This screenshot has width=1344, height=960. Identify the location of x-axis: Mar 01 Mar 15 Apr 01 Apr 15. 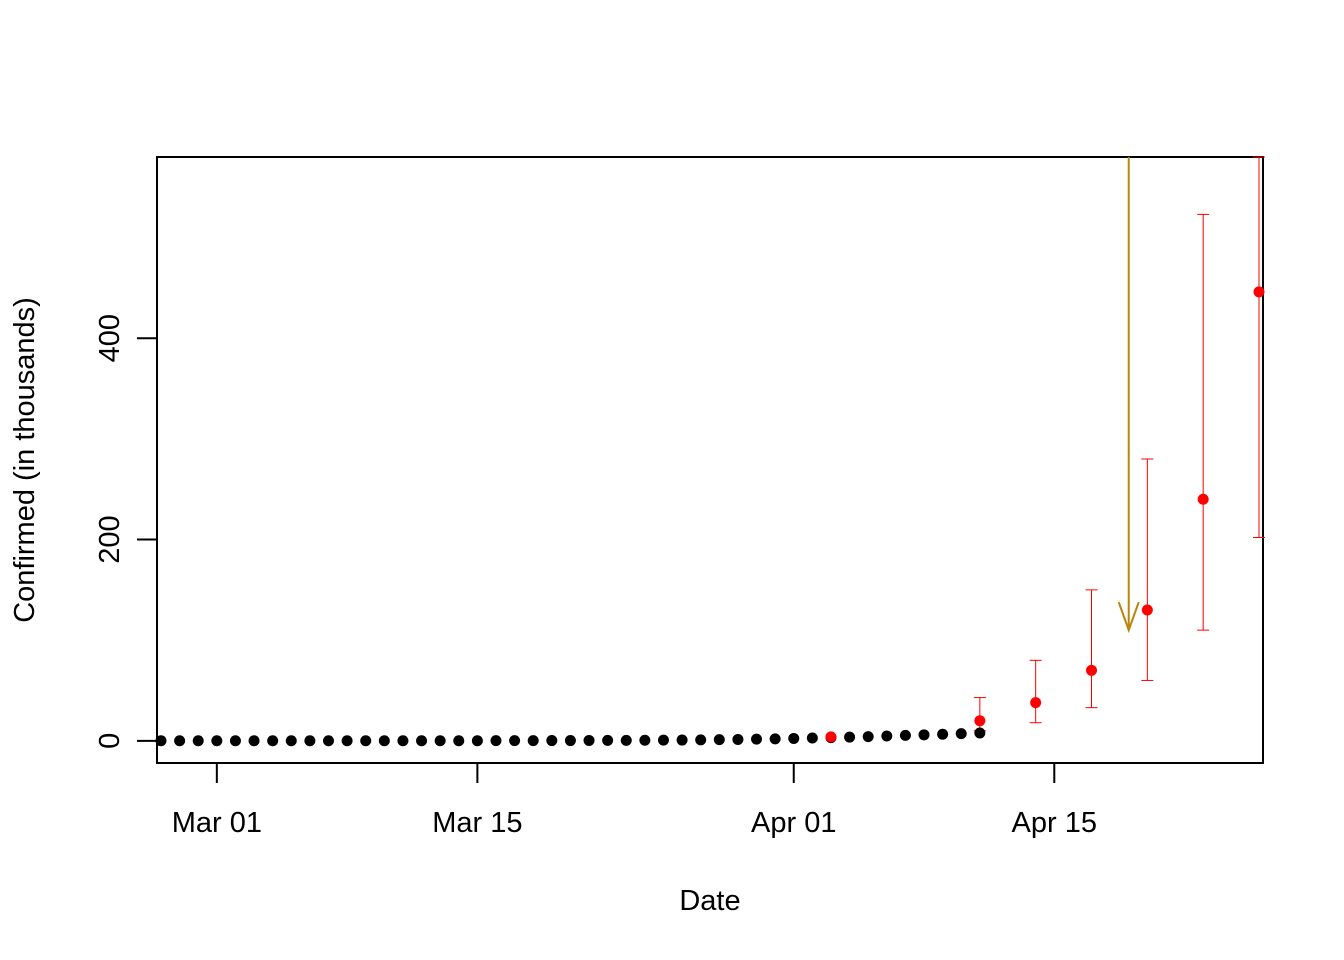
(634, 800).